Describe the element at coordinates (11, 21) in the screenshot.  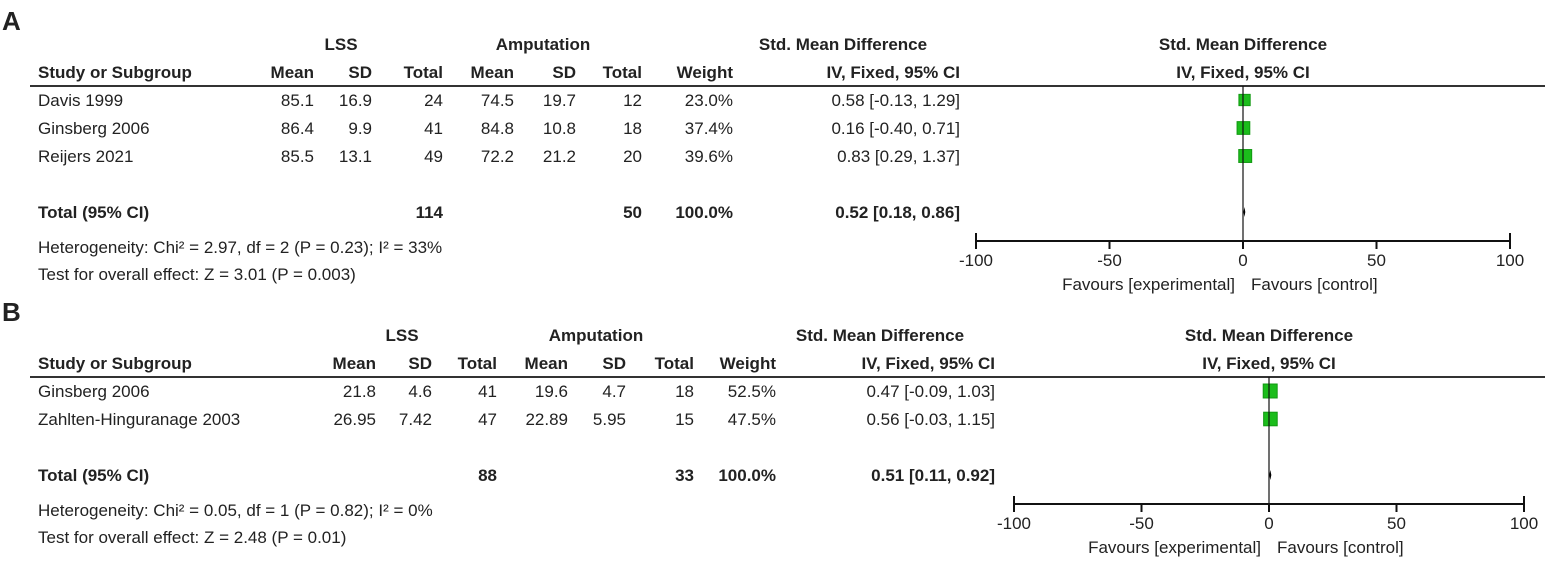
I see `panel-label: A` at that location.